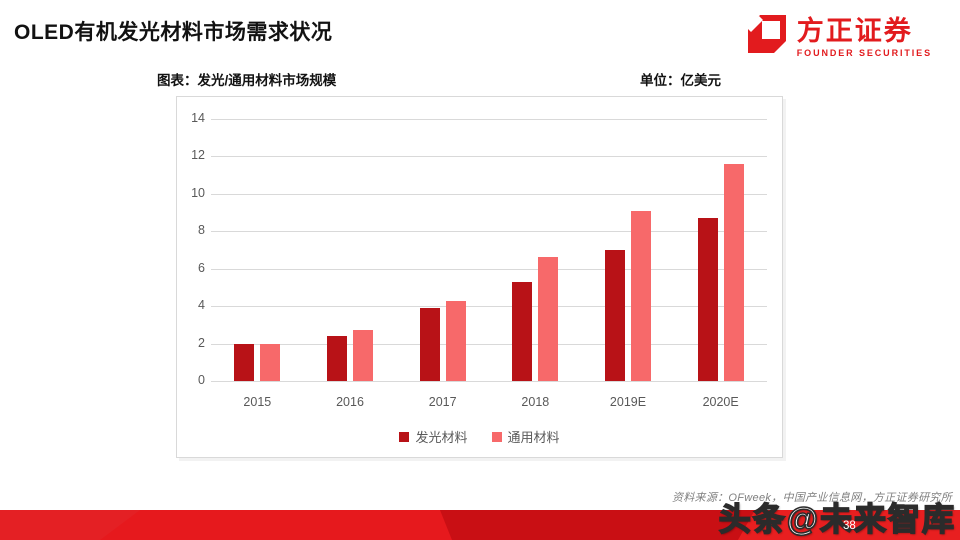 Image resolution: width=960 pixels, height=540 pixels. What do you see at coordinates (337, 358) in the screenshot?
I see `bar-发光材料-2016` at bounding box center [337, 358].